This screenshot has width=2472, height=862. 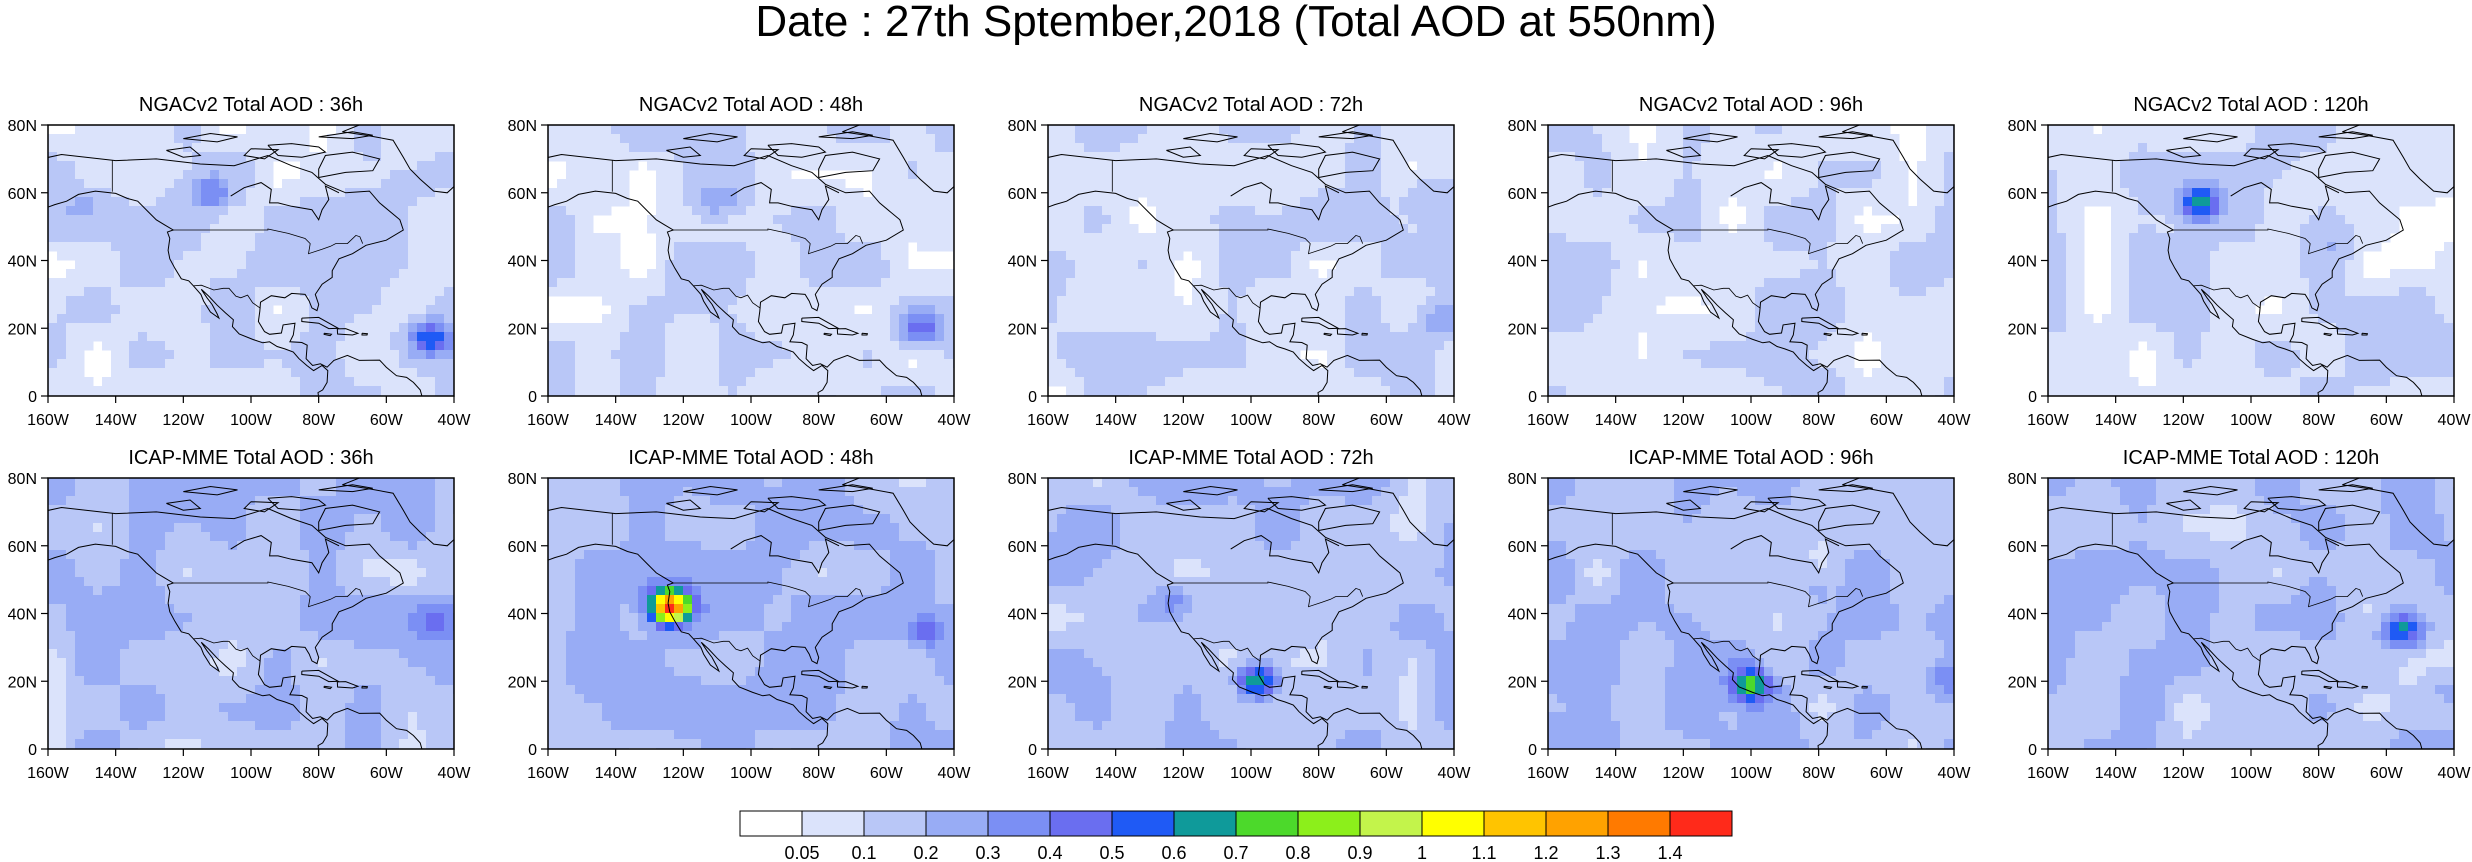 I want to click on x-tick-label: 80W, so click(x=319, y=420).